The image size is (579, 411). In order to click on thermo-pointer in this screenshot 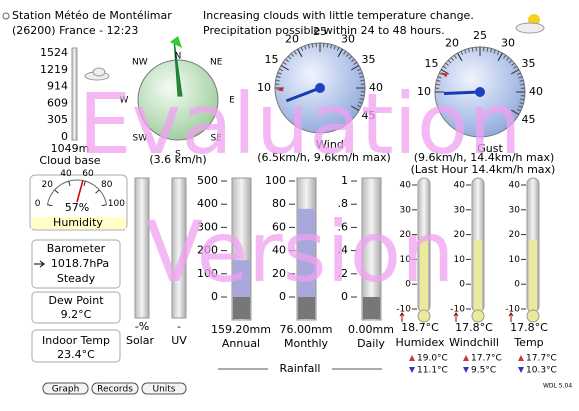, I will do `click(511, 317)`.